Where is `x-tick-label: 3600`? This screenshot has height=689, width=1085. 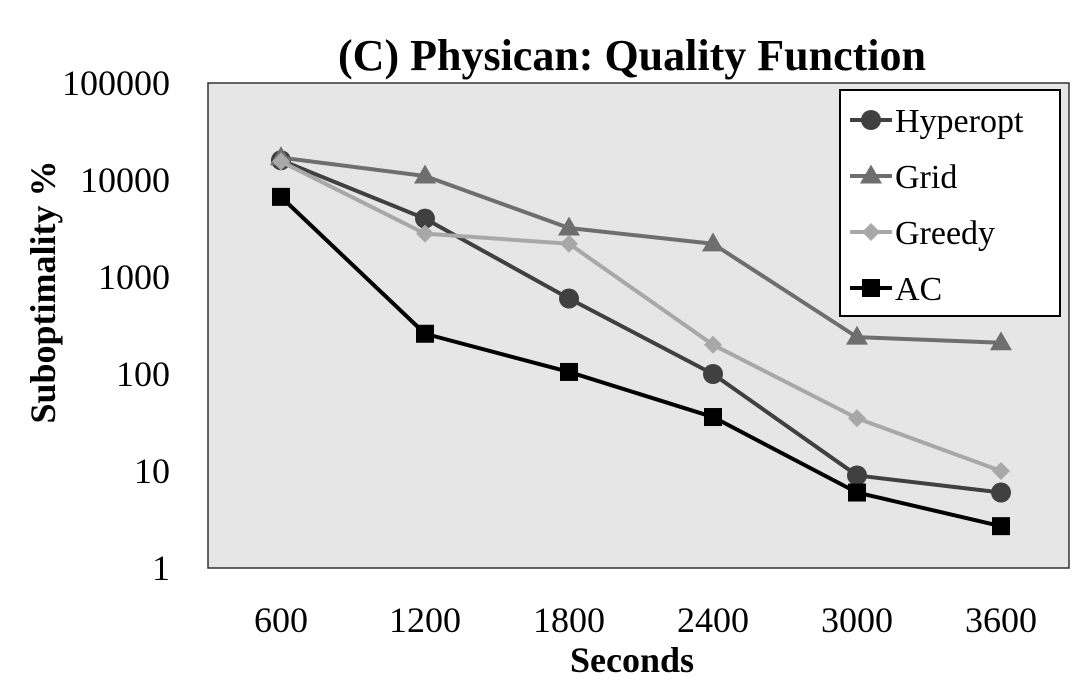 x-tick-label: 3600 is located at coordinates (1001, 620).